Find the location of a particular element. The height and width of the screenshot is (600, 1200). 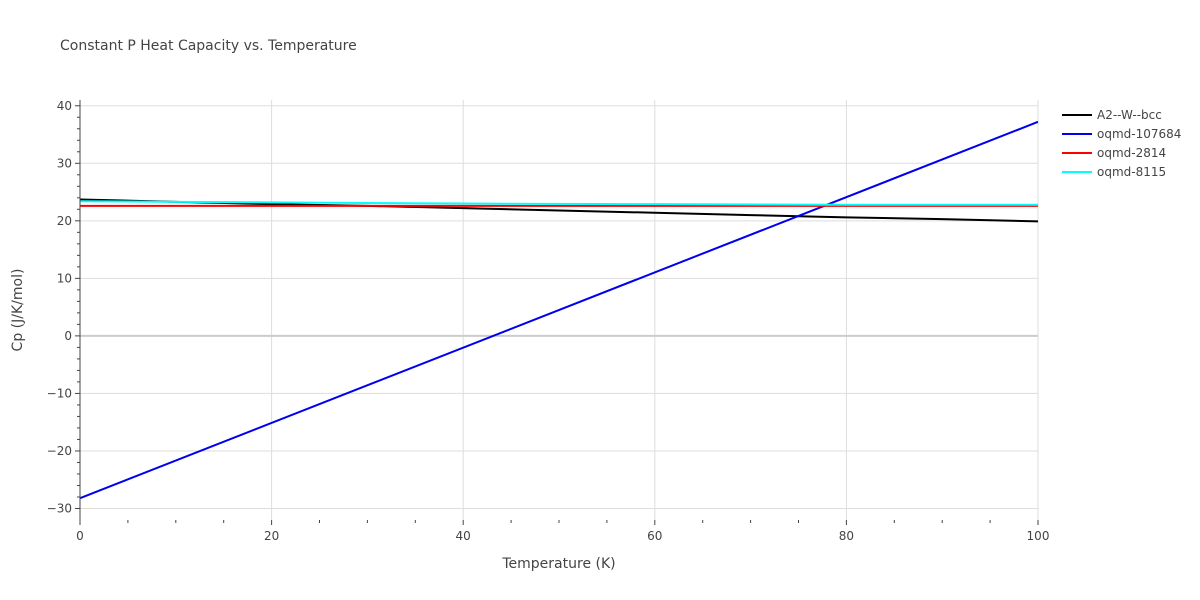

legend-label: oqmd-2814 is located at coordinates (1131, 153).